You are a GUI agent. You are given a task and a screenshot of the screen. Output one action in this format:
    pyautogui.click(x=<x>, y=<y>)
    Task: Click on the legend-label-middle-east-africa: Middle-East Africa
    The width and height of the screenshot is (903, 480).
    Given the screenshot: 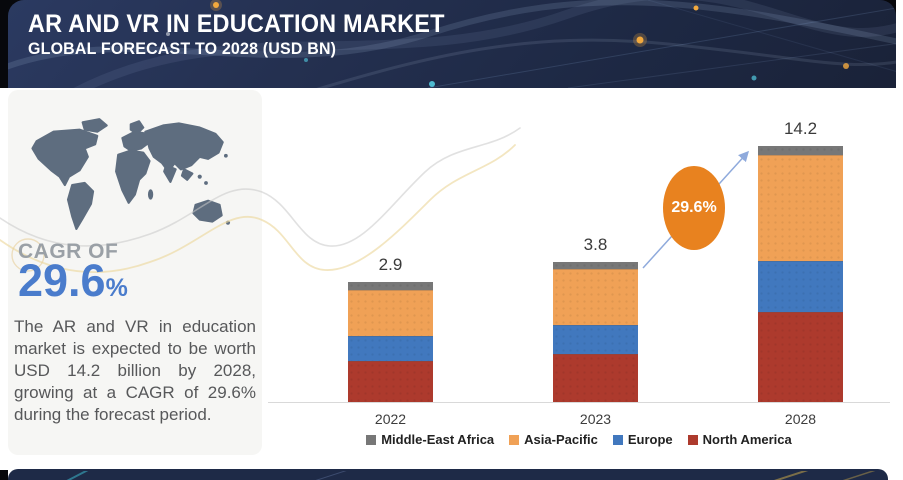 What is the action you would take?
    pyautogui.click(x=438, y=439)
    